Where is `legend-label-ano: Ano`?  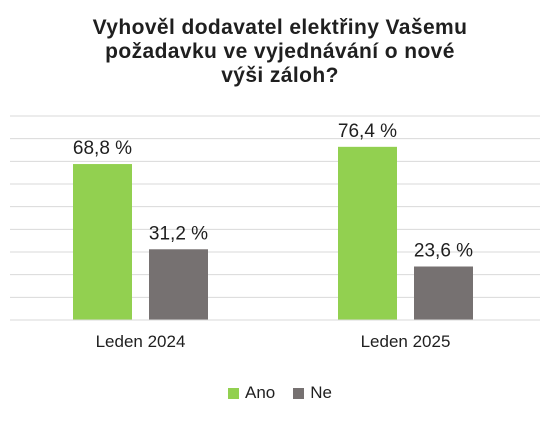 legend-label-ano: Ano is located at coordinates (260, 392).